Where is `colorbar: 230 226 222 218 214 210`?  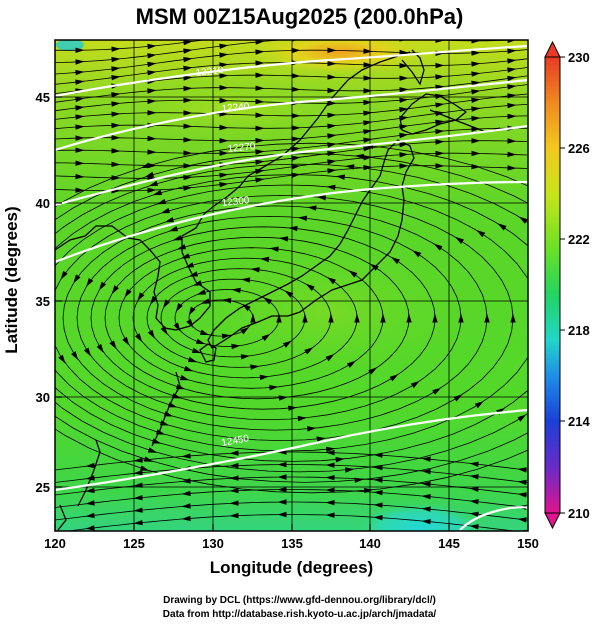 colorbar: 230 226 222 218 214 210 is located at coordinates (567, 285).